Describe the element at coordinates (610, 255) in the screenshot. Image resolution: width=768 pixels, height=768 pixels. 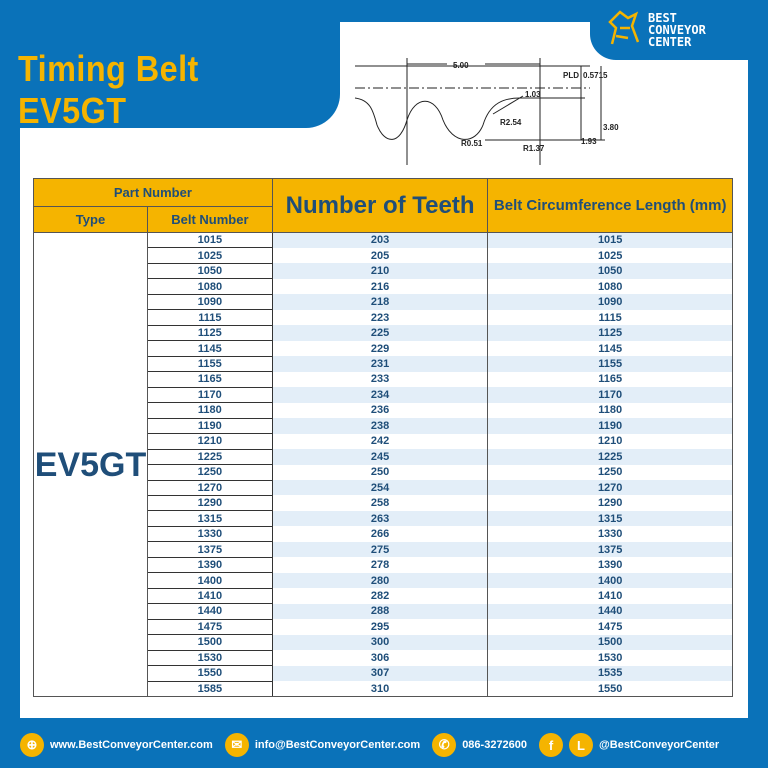
I see `length-cell: 1025` at that location.